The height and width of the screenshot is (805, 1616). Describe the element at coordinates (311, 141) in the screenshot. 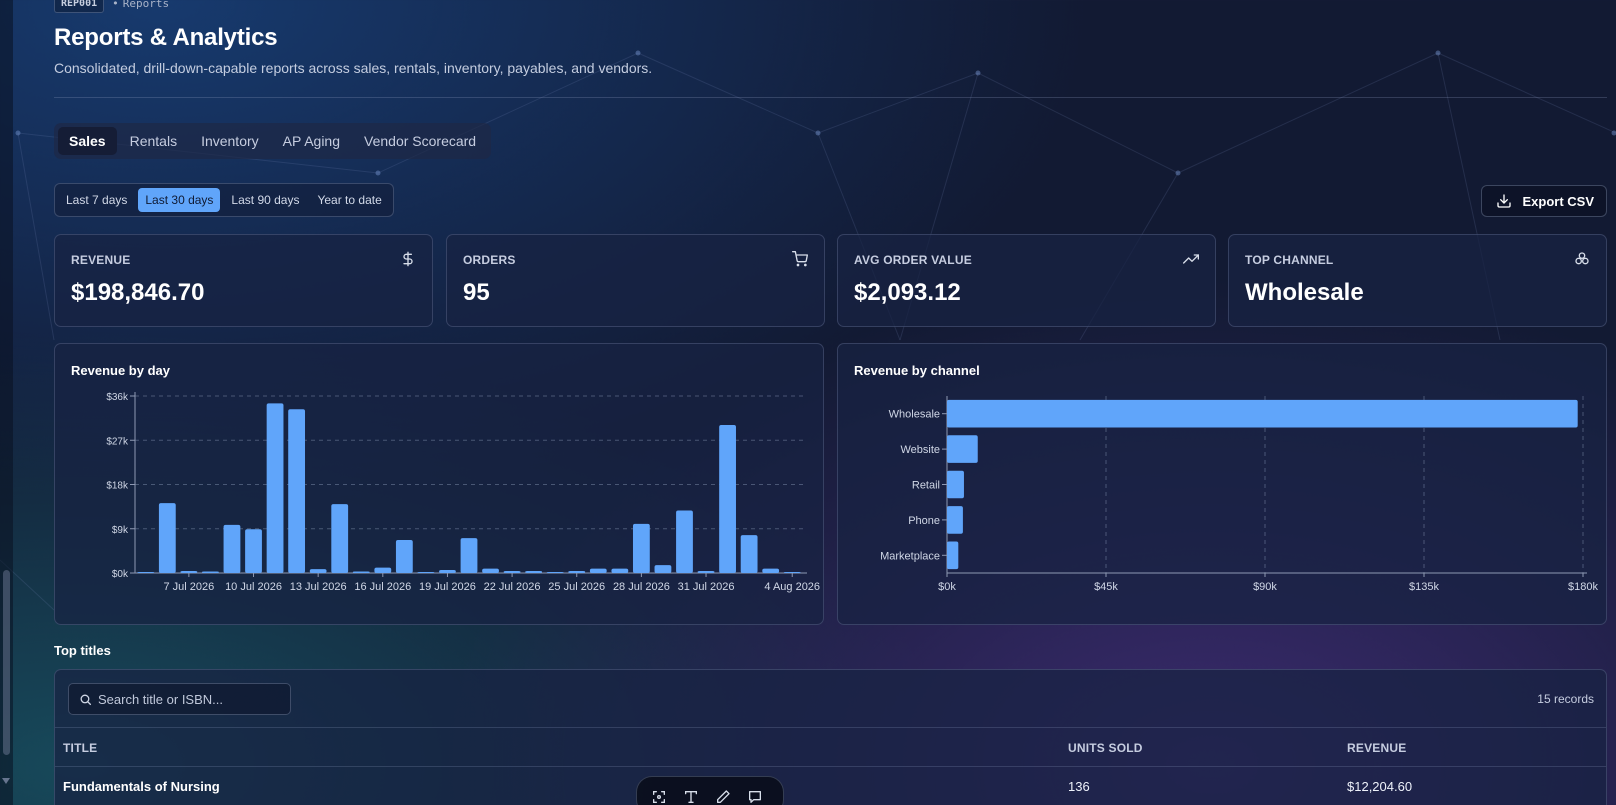

I see `tab-ap-aging: AP Aging` at that location.